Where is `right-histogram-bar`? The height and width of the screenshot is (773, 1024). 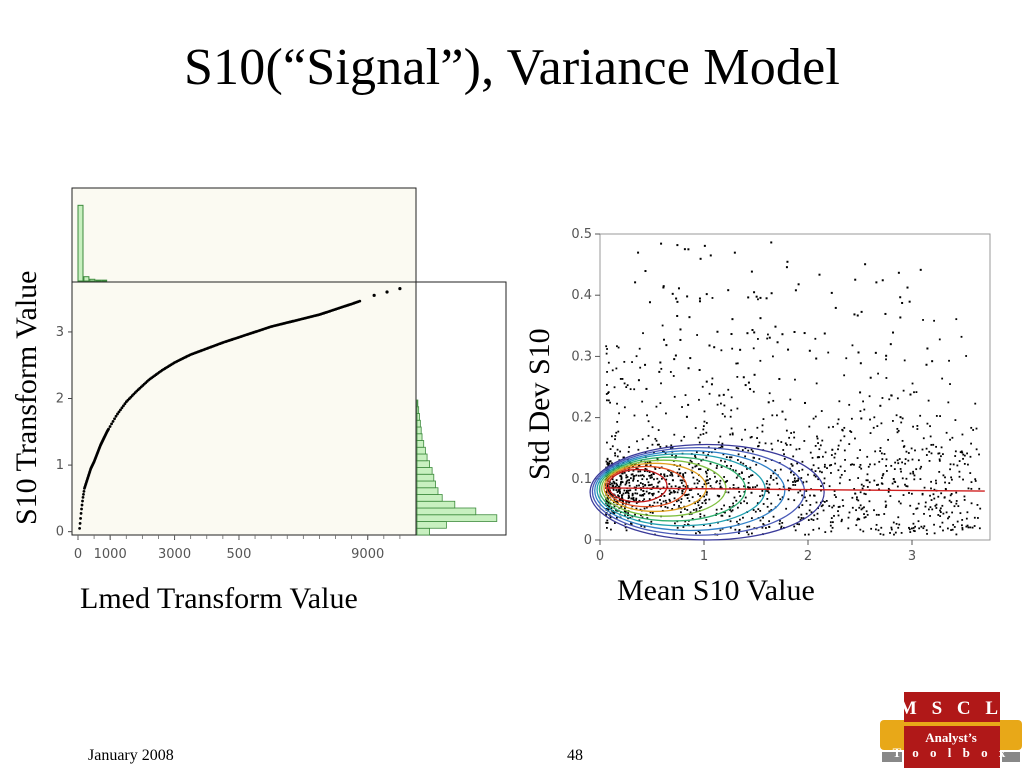 right-histogram-bar is located at coordinates (419, 437).